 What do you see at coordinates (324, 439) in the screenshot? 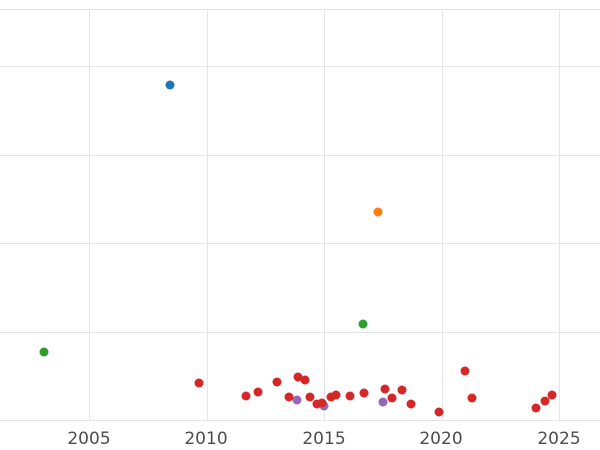
I see `x-tick-label: 2015` at bounding box center [324, 439].